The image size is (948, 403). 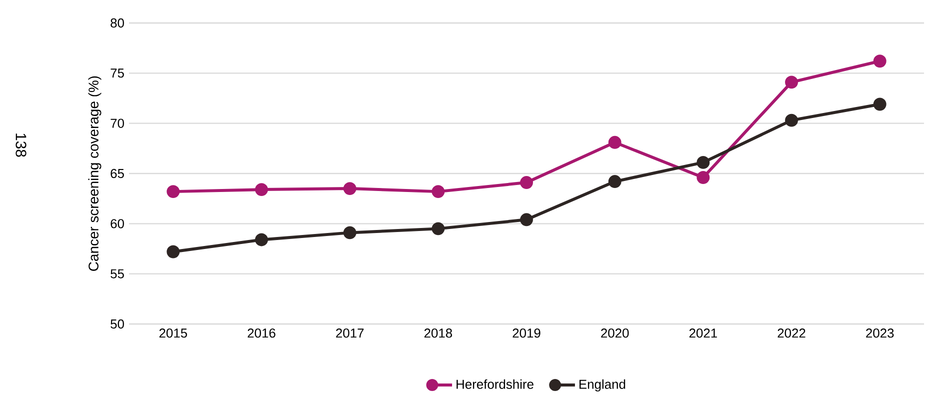 What do you see at coordinates (95, 173) in the screenshot?
I see `y-axis-title: Cancer screening coverage (%)` at bounding box center [95, 173].